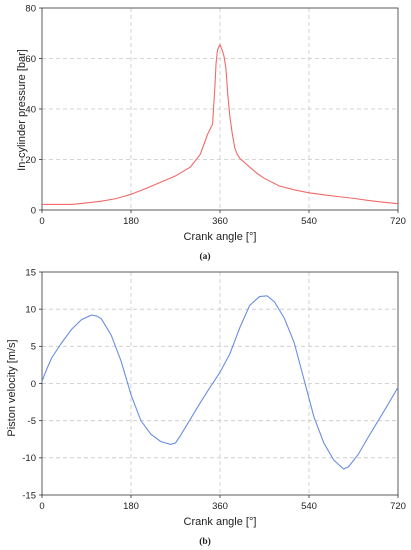  Describe the element at coordinates (22, 110) in the screenshot. I see `y-axis-label-a: In-cylinder pressure [bar]` at that location.